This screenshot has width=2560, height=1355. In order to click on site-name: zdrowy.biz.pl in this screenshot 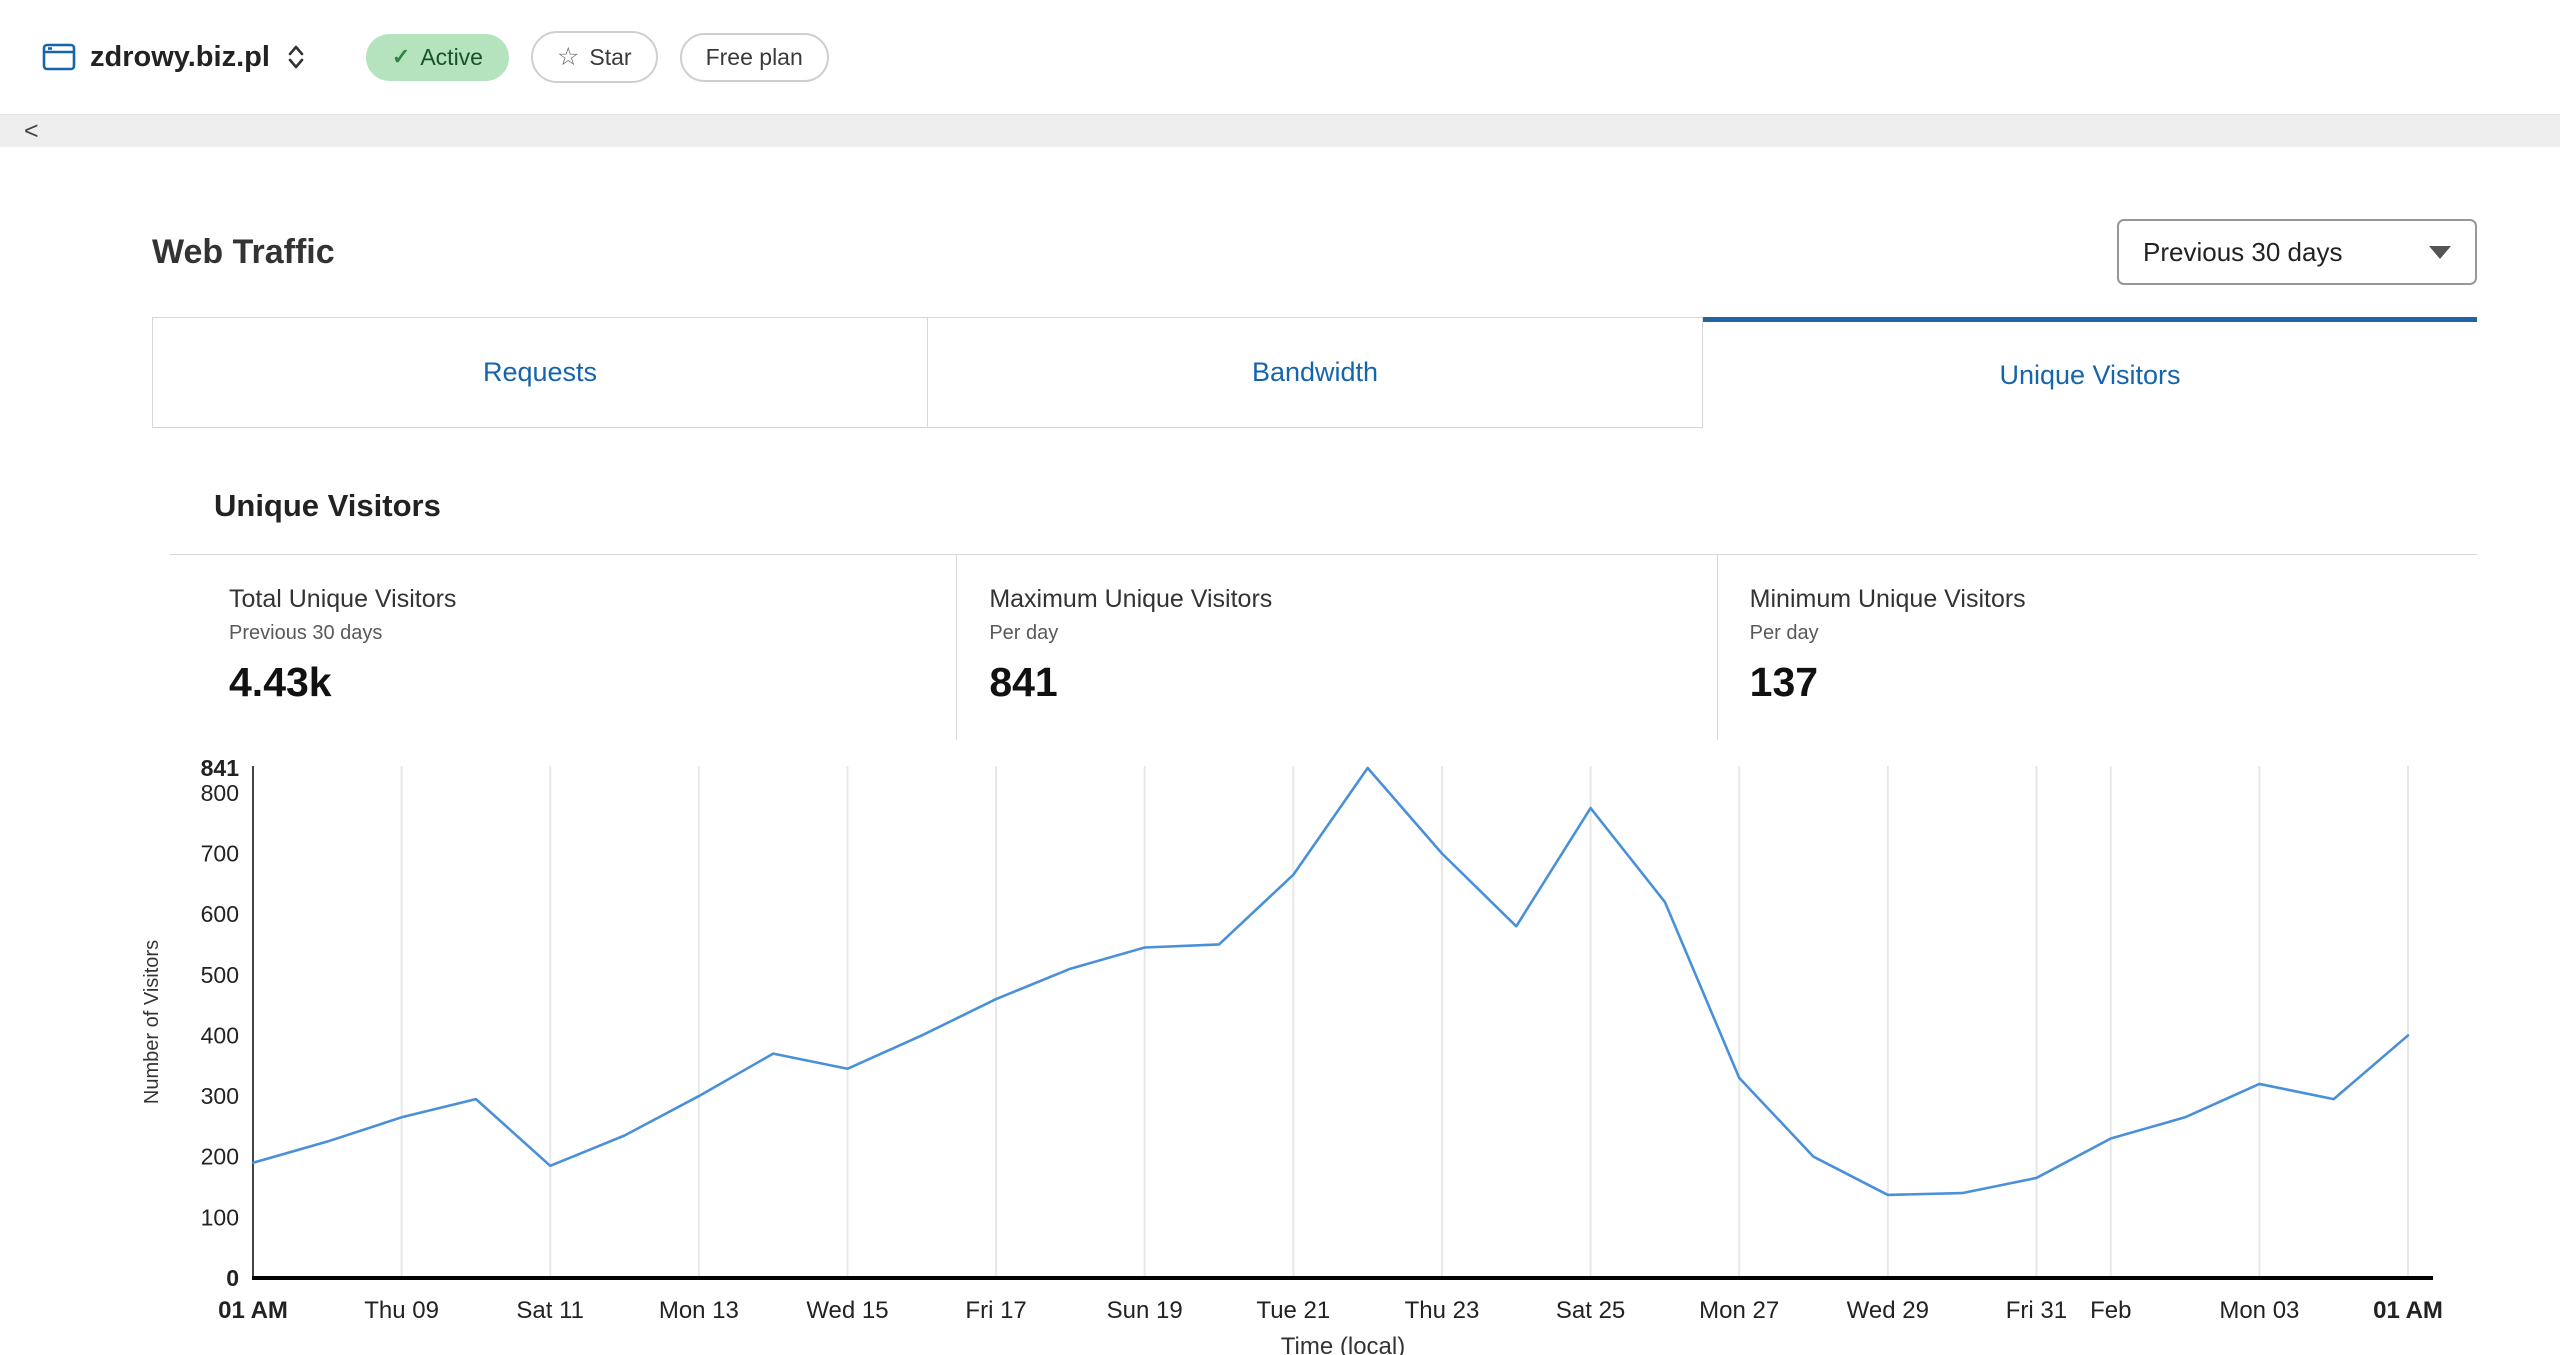, I will do `click(180, 56)`.